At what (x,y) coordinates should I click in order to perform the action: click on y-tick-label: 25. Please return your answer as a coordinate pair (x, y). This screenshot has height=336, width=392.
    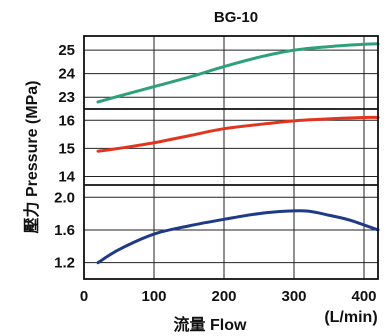
    Looking at the image, I should click on (66, 50).